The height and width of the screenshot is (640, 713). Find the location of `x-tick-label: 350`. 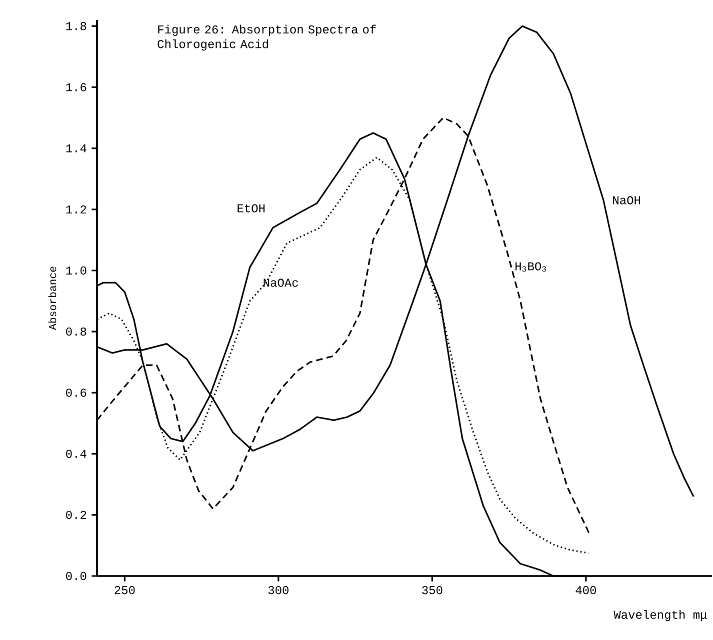

x-tick-label: 350 is located at coordinates (432, 590).